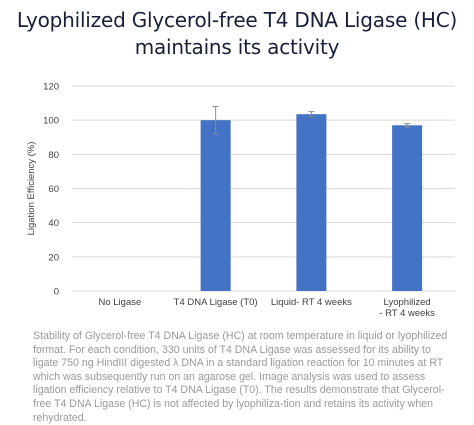 Image resolution: width=474 pixels, height=425 pixels. Describe the element at coordinates (311, 302) in the screenshot. I see `x-tick-label: Liquid- RT 4 weeks` at that location.